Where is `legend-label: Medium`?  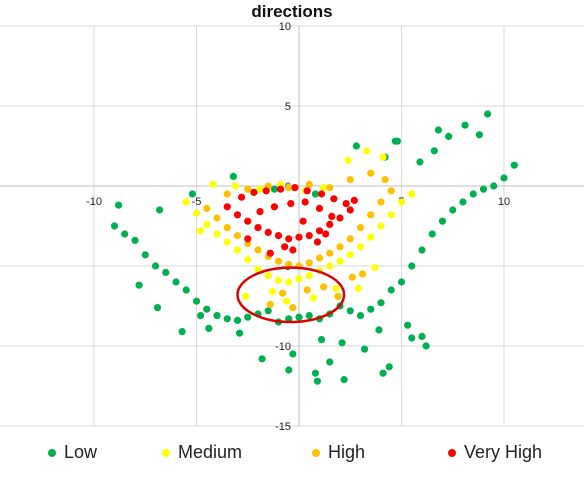
legend-label: Medium is located at coordinates (210, 452).